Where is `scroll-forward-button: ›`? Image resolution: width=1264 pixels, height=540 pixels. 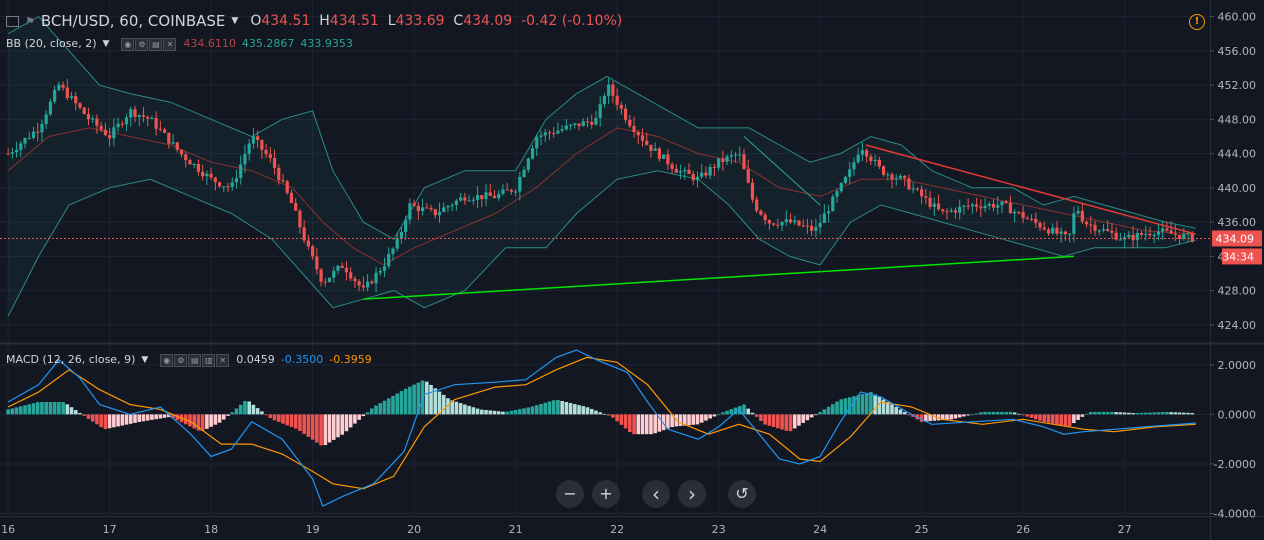 scroll-forward-button: › is located at coordinates (692, 494).